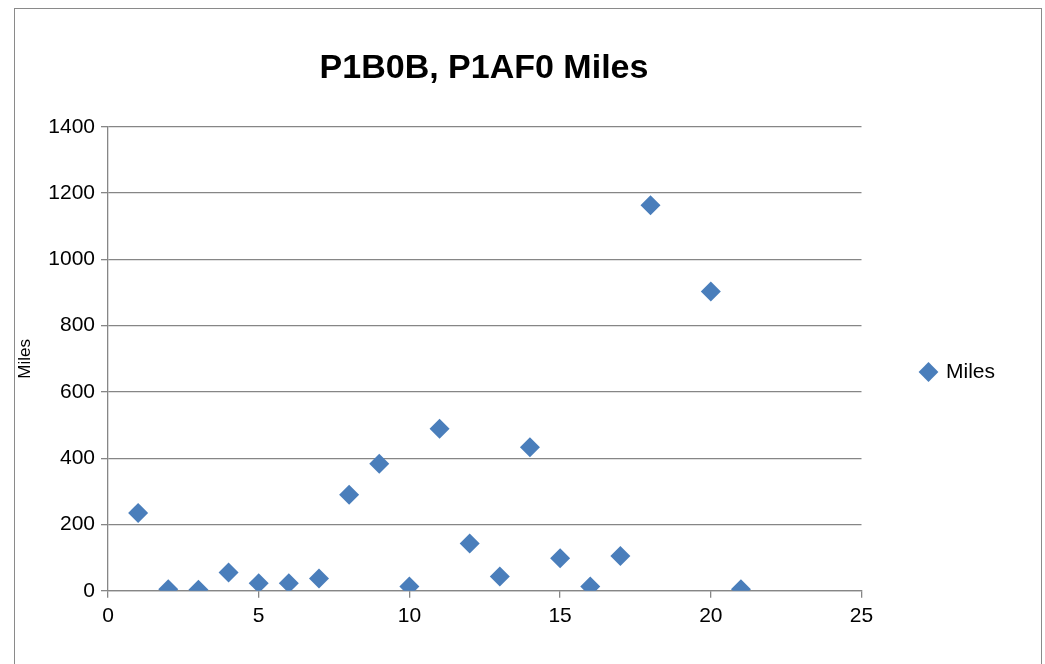 This screenshot has width=1045, height=664. Describe the element at coordinates (77, 523) in the screenshot. I see `y-tick-label: 200` at that location.